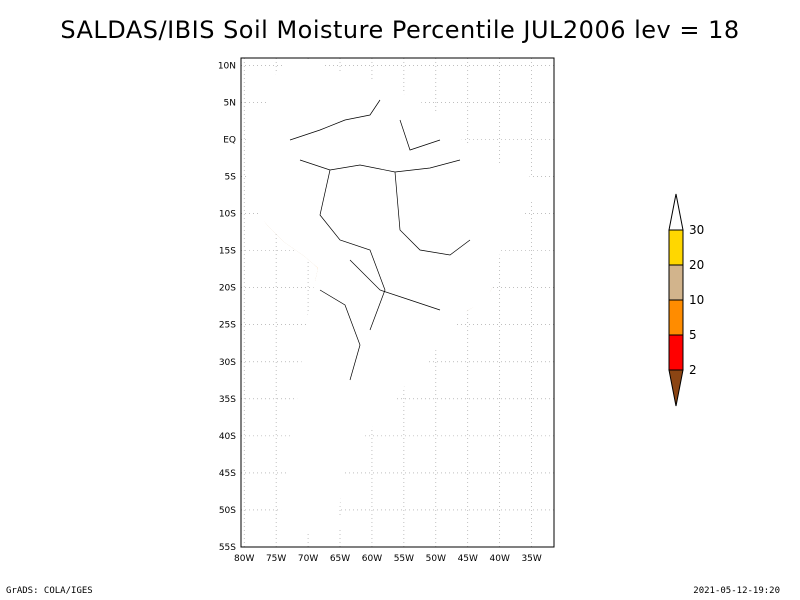  What do you see at coordinates (686, 300) in the screenshot?
I see `colorbar-legend: 30 20 10 5 2` at bounding box center [686, 300].